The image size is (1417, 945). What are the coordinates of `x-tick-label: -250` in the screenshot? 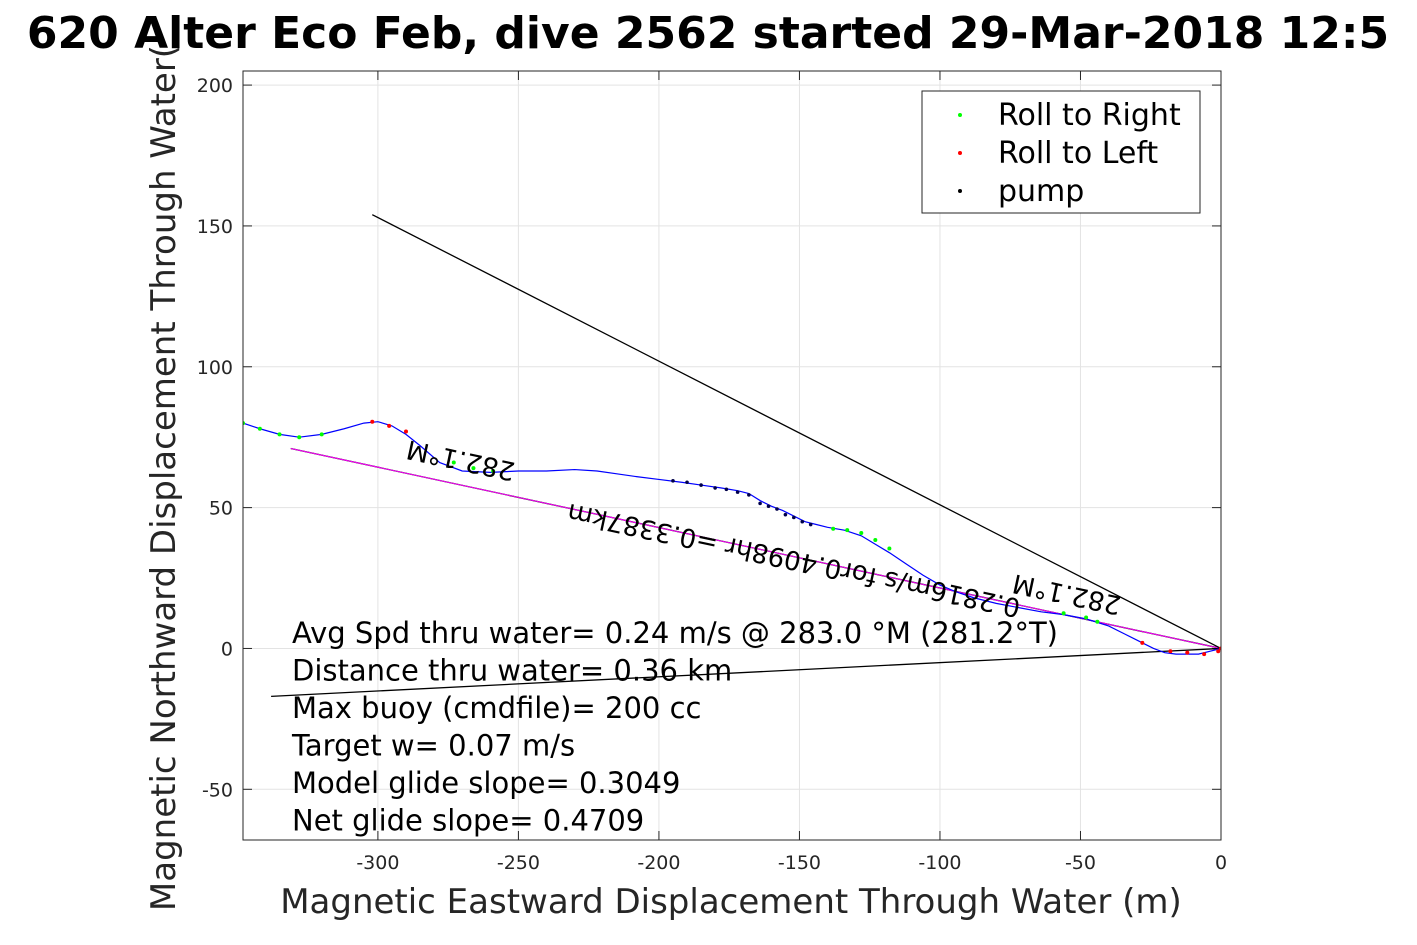 It's located at (518, 863).